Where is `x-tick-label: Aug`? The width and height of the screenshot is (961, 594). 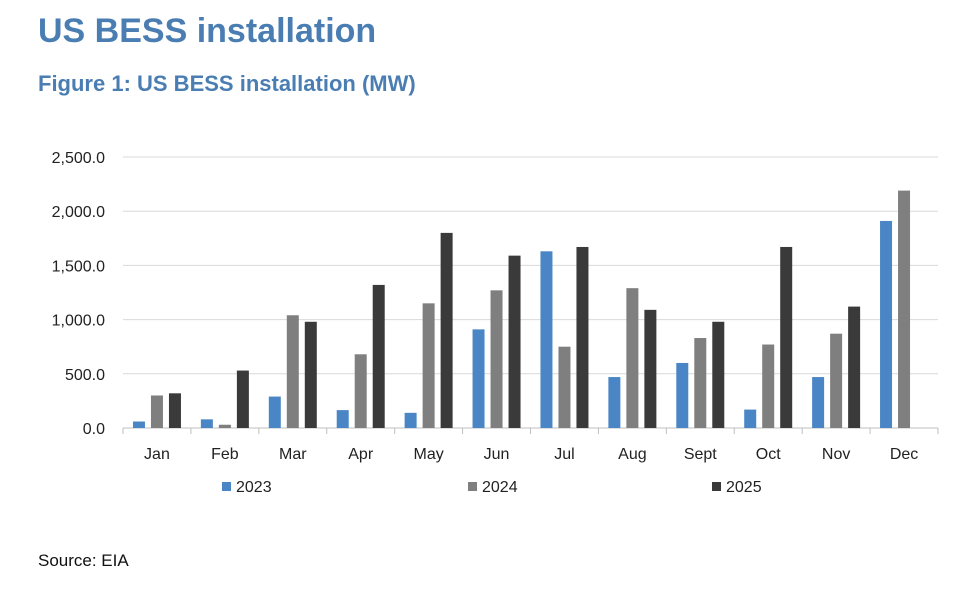
x-tick-label: Aug is located at coordinates (632, 454).